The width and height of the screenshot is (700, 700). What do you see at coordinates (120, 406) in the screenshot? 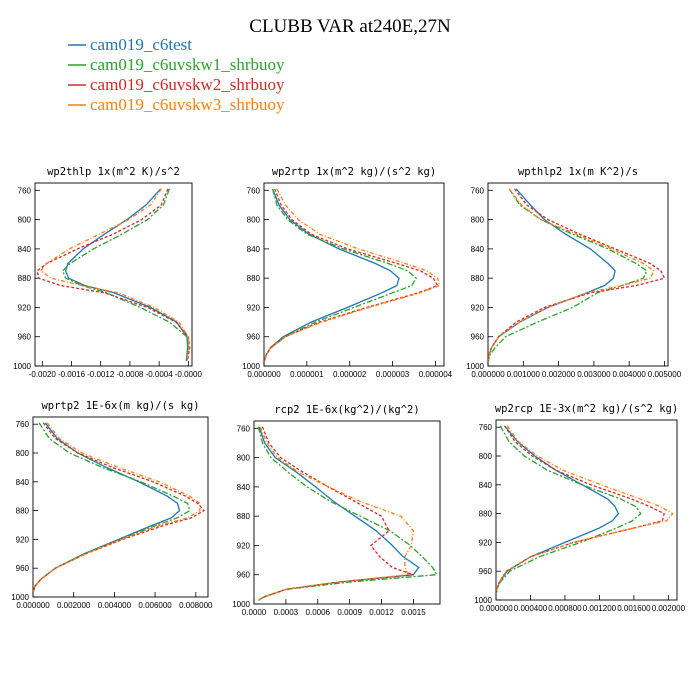
I see `panel-title: wprtp2 1E-6x(m kg)/(s kg)` at bounding box center [120, 406].